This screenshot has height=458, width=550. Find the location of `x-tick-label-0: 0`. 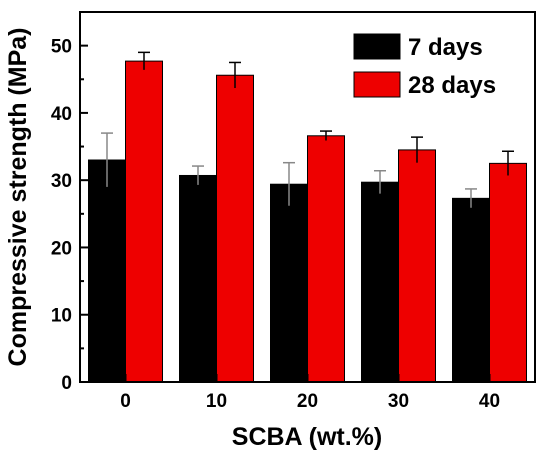

x-tick-label-0: 0 is located at coordinates (125, 401).